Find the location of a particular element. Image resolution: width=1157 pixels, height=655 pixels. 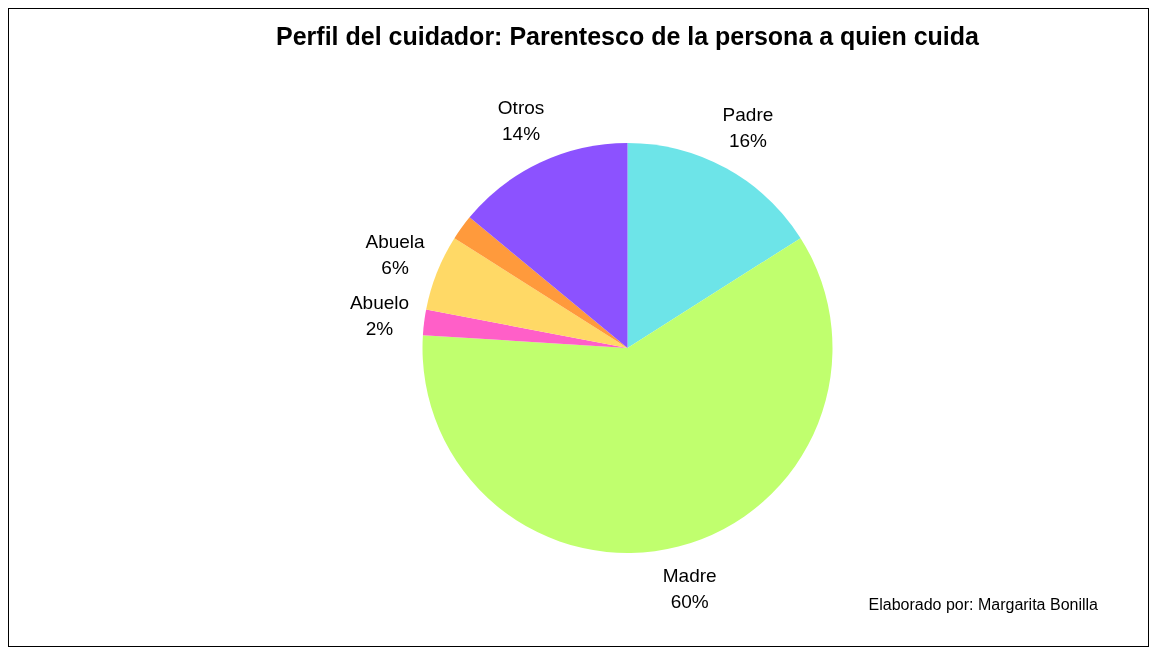

slice-label: Madre is located at coordinates (689, 576).